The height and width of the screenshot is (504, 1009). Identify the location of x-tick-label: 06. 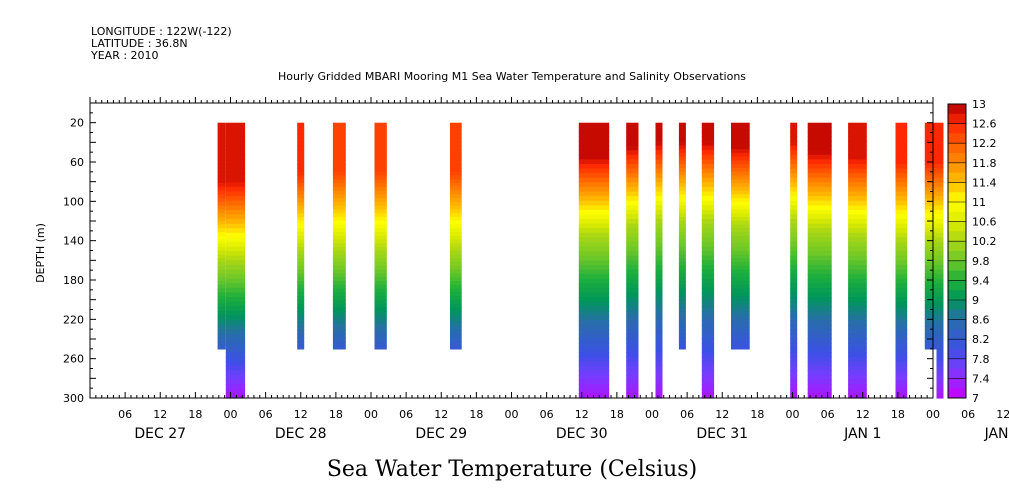
(125, 414).